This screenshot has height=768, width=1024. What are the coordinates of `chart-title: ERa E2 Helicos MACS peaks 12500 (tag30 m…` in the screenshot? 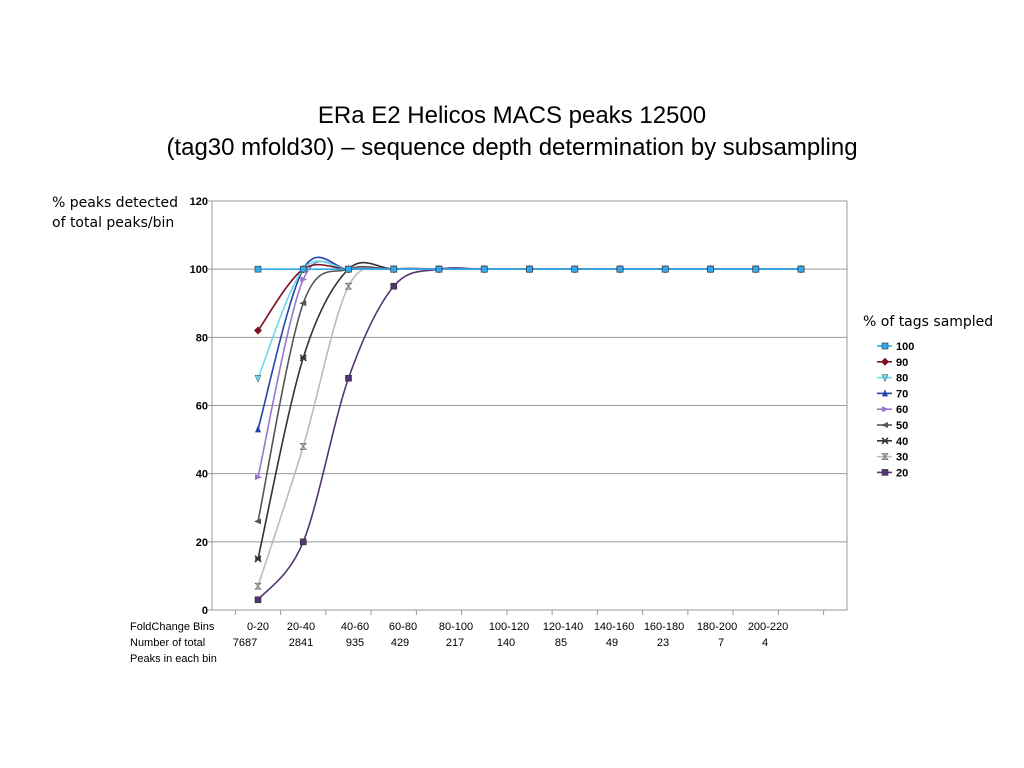 It's located at (512, 132).